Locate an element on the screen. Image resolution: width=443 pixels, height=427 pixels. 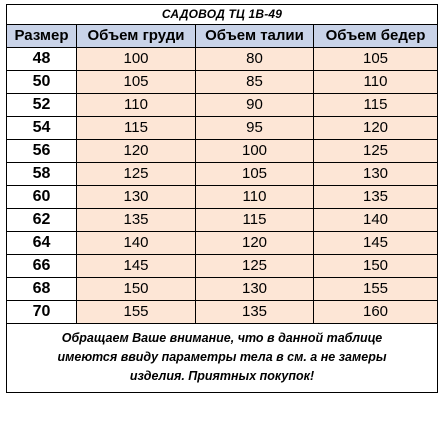
cell-waist: 100 is located at coordinates (254, 151).